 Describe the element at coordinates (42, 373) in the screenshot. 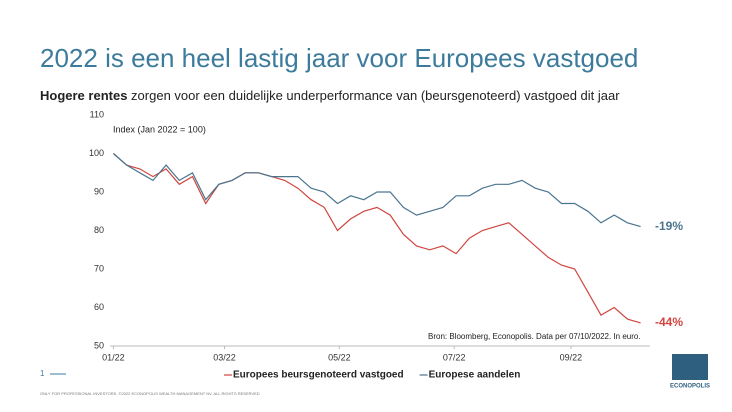

I see `page-number: 1` at that location.